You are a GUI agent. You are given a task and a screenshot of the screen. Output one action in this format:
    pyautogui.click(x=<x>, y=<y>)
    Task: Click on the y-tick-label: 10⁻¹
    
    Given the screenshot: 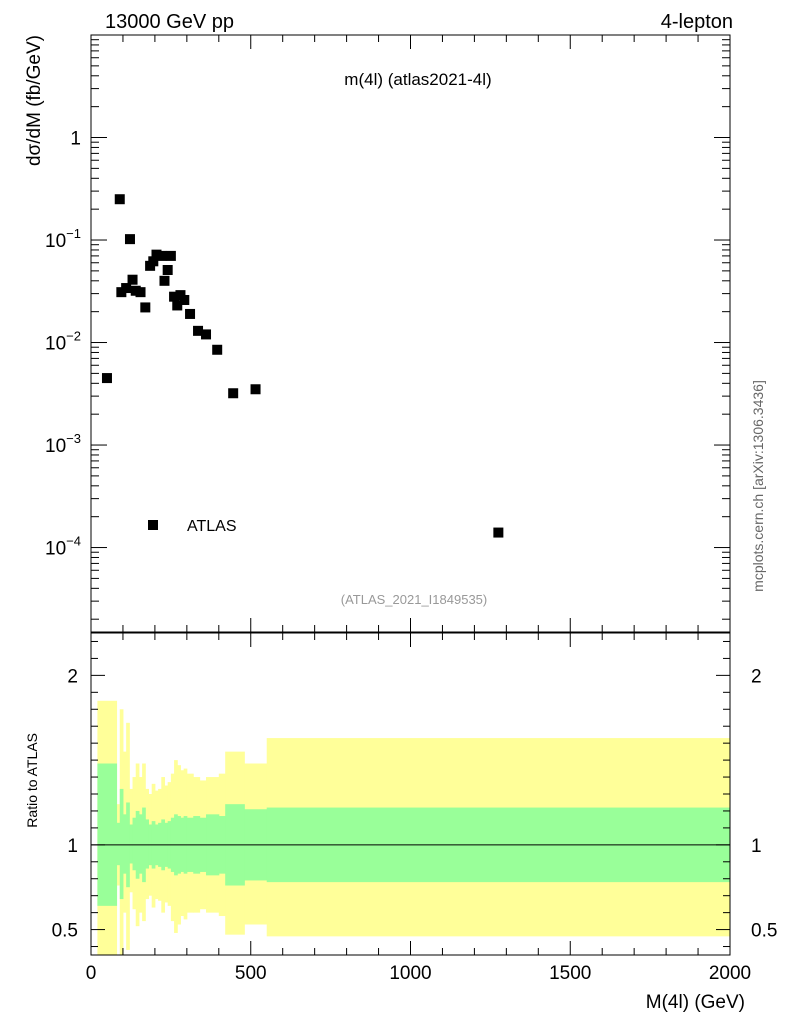 What is the action you would take?
    pyautogui.click(x=63, y=239)
    